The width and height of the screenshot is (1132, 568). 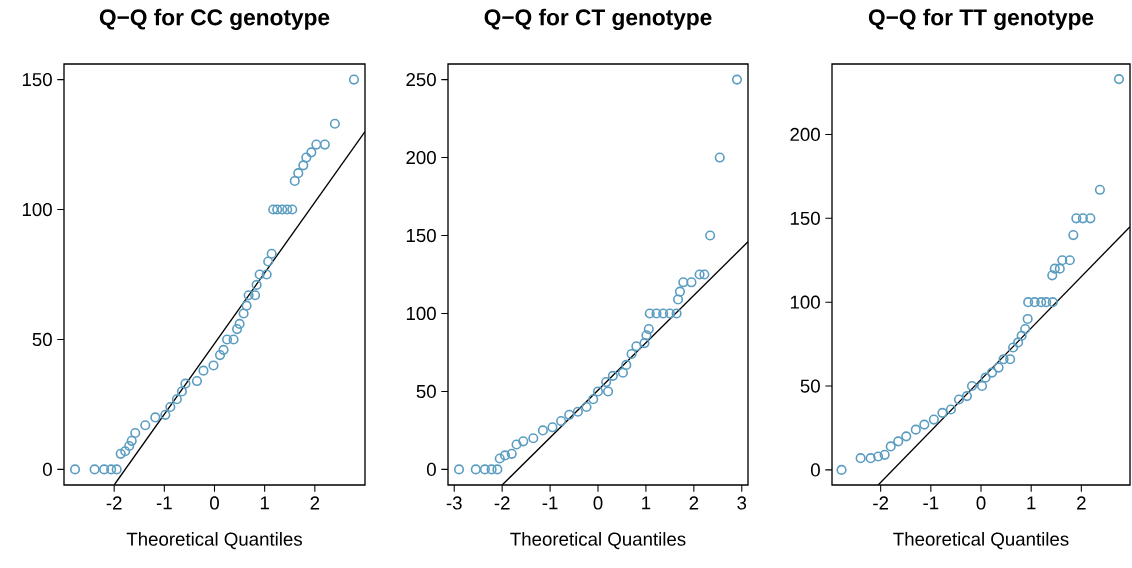 I want to click on x-tick-label: 2, so click(x=1081, y=503).